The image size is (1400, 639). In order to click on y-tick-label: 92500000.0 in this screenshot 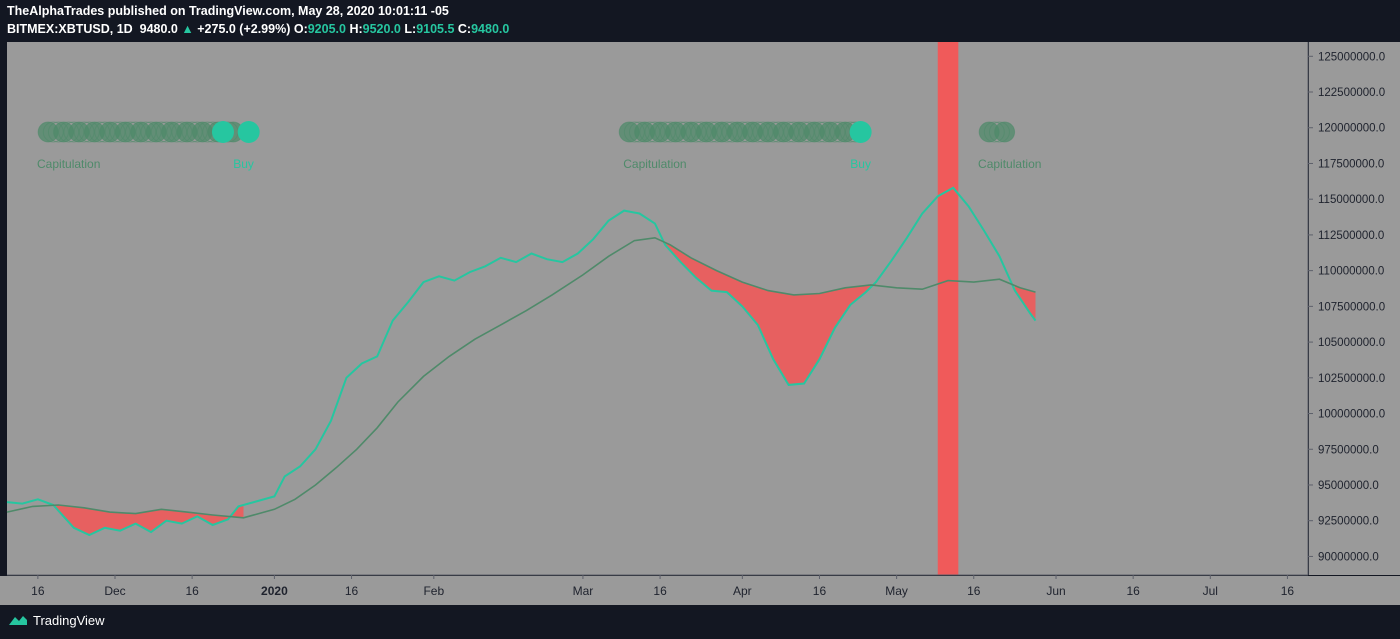, I will do `click(1348, 522)`.